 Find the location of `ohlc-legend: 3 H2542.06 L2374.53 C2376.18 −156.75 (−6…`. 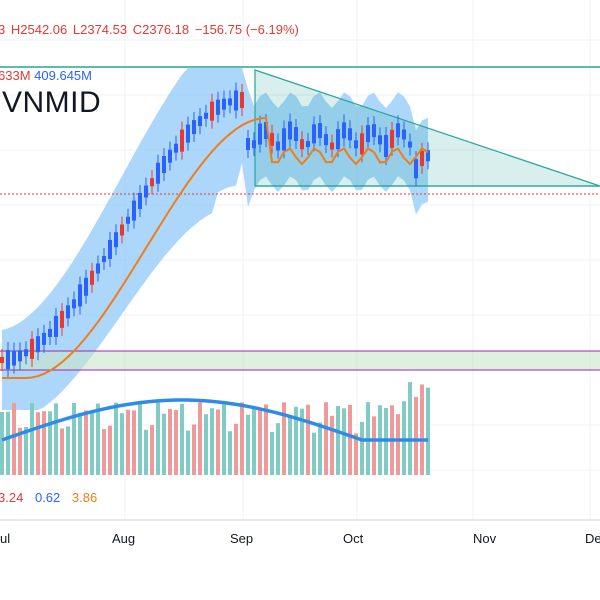

ohlc-legend: 3 H2542.06 L2374.53 C2376.18 −156.75 (−6… is located at coordinates (150, 29).